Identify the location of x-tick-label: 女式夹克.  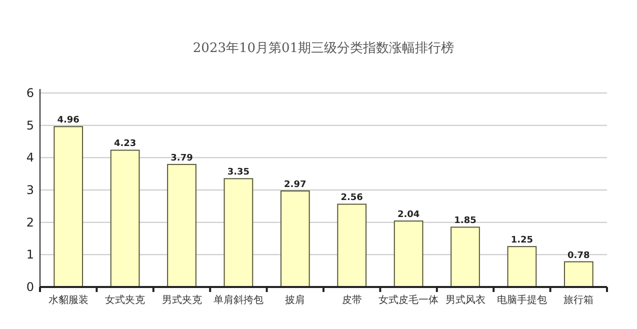
(125, 300).